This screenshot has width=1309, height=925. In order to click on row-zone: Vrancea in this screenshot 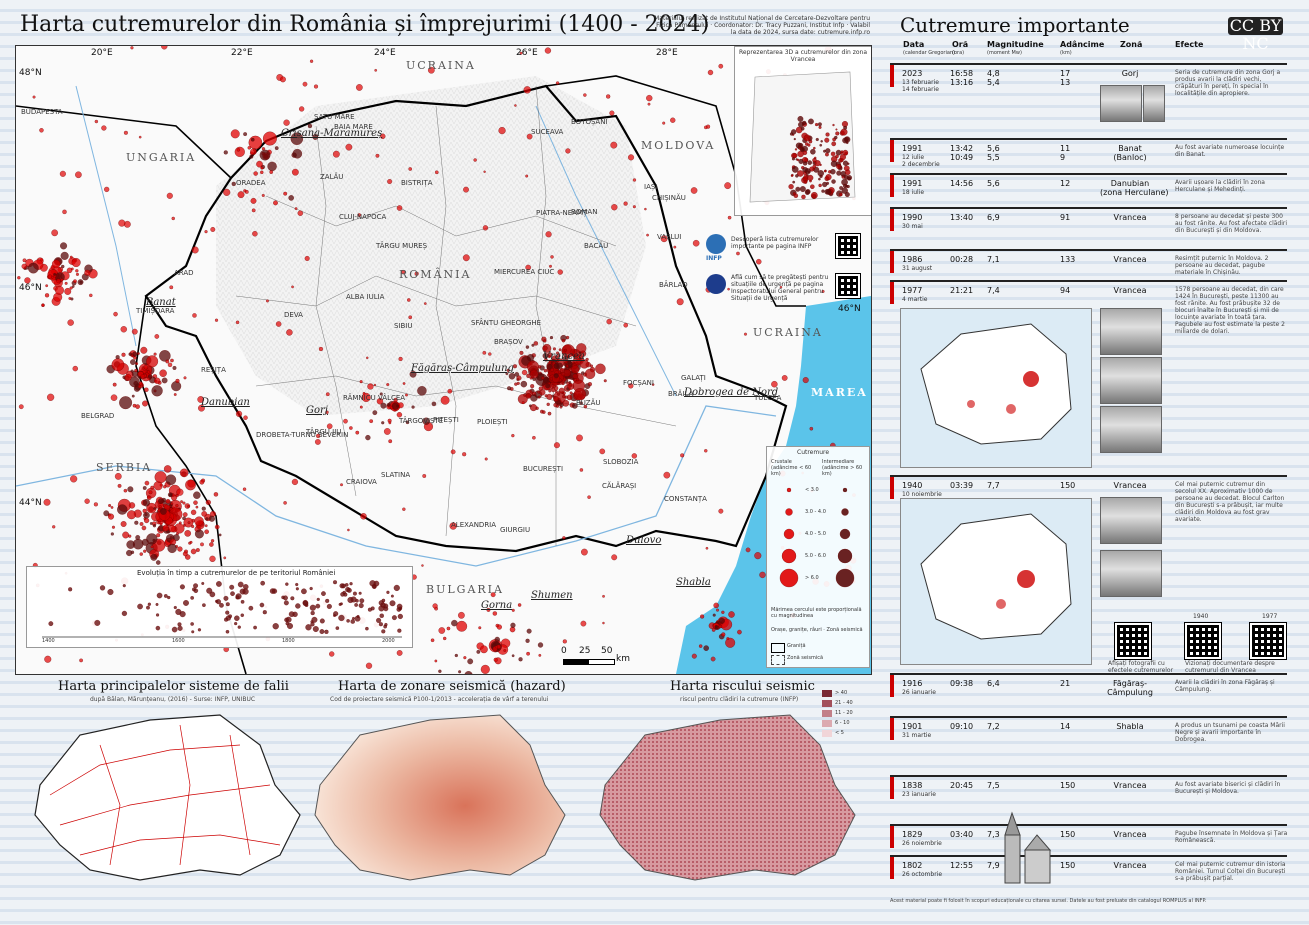, I will do `click(1130, 485)`.